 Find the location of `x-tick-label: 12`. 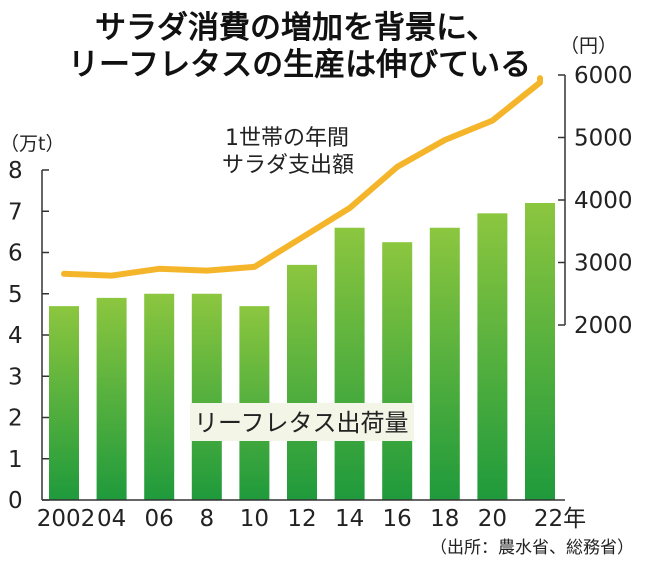

x-tick-label: 12 is located at coordinates (301, 519).